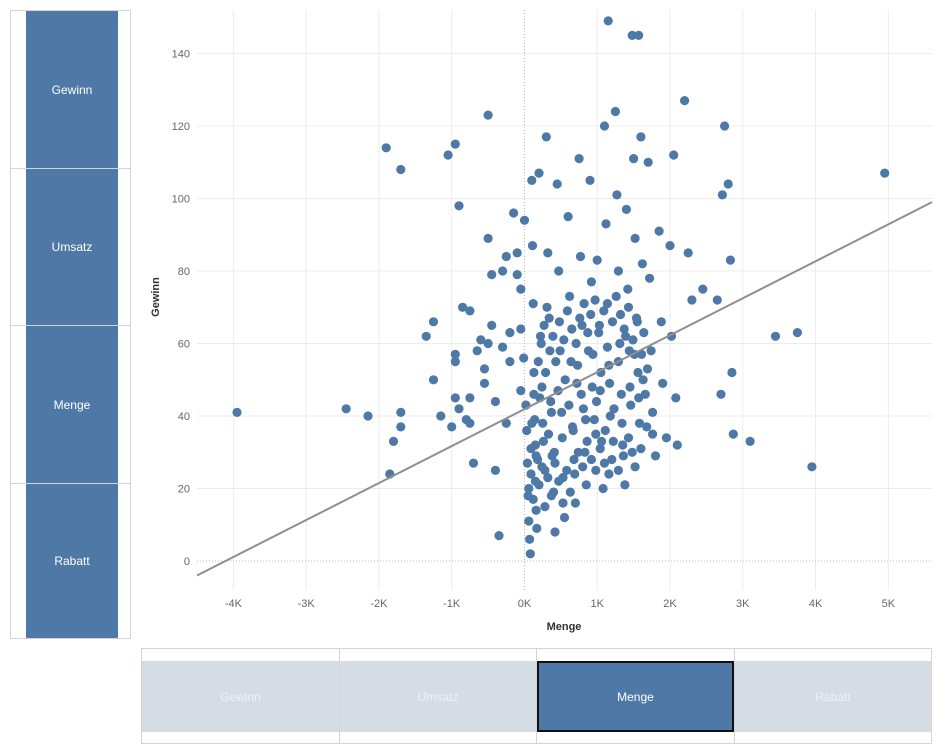 Image resolution: width=945 pixels, height=753 pixels. Describe the element at coordinates (525, 604) in the screenshot. I see `x-tick-label: 0K` at that location.